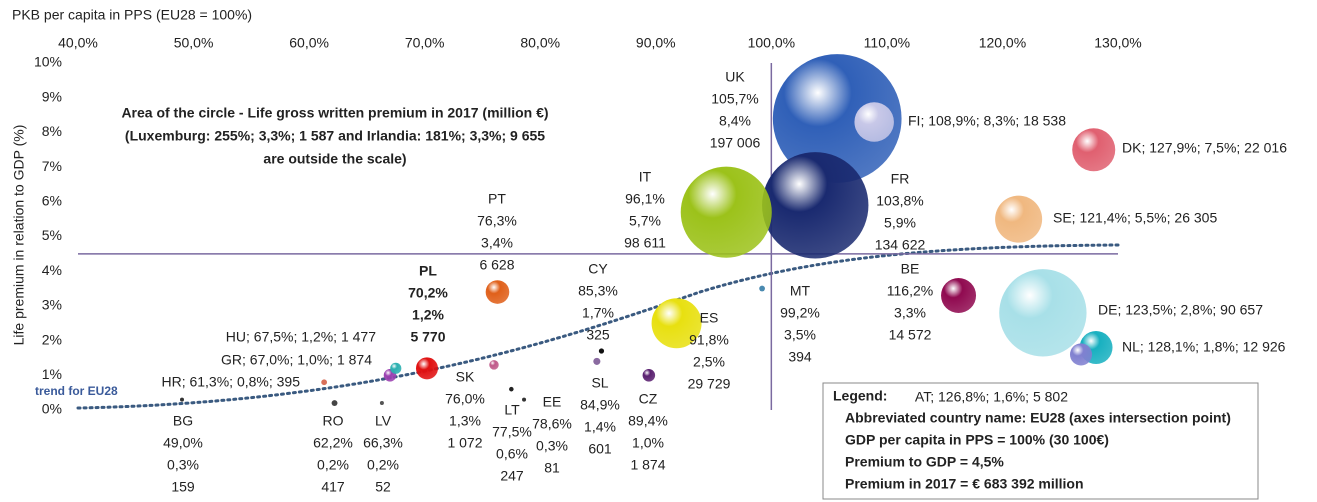 Image resolution: width=1317 pixels, height=502 pixels. What do you see at coordinates (76, 391) in the screenshot?
I see `trend-label: trend for EU28` at bounding box center [76, 391].